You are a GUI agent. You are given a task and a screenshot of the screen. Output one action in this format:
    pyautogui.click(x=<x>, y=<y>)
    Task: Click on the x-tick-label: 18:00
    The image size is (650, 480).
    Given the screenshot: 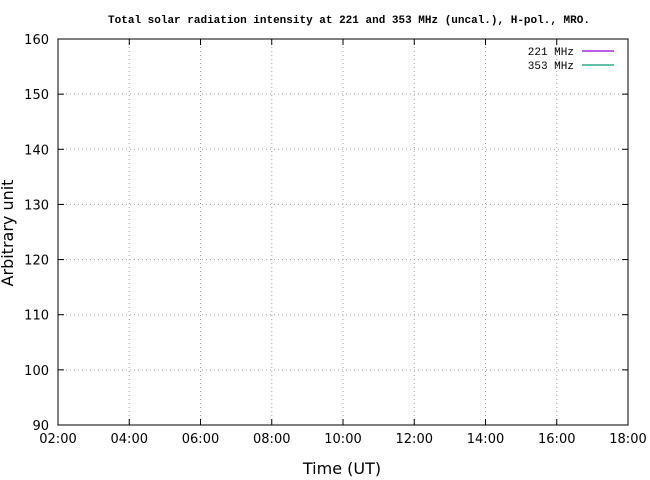 What is the action you would take?
    pyautogui.click(x=627, y=439)
    